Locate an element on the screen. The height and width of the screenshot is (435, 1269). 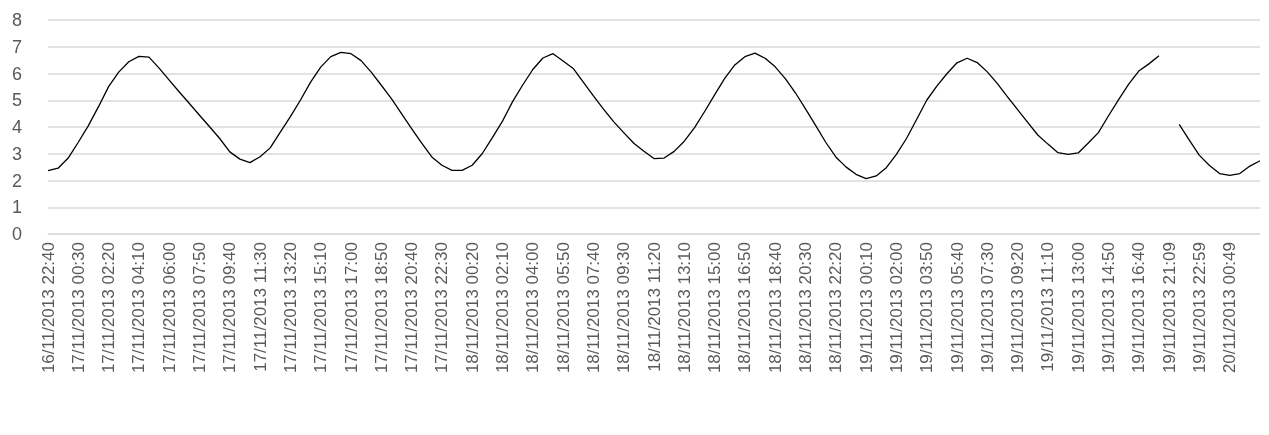
x-tick-label: 18/11/2013 02:10 is located at coordinates (502, 308).